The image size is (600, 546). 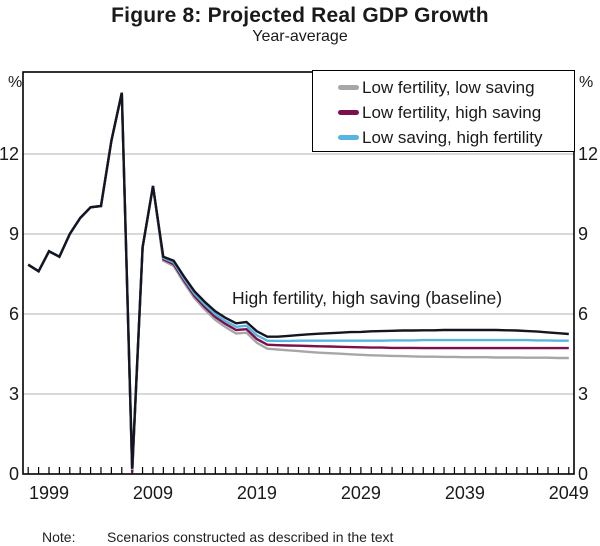 I want to click on svg-text: 2029, so click(x=361, y=493).